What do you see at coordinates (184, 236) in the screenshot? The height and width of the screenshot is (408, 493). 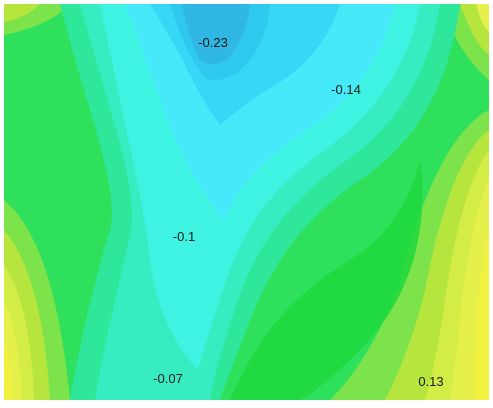 I see `contour-label: -0.1` at bounding box center [184, 236].